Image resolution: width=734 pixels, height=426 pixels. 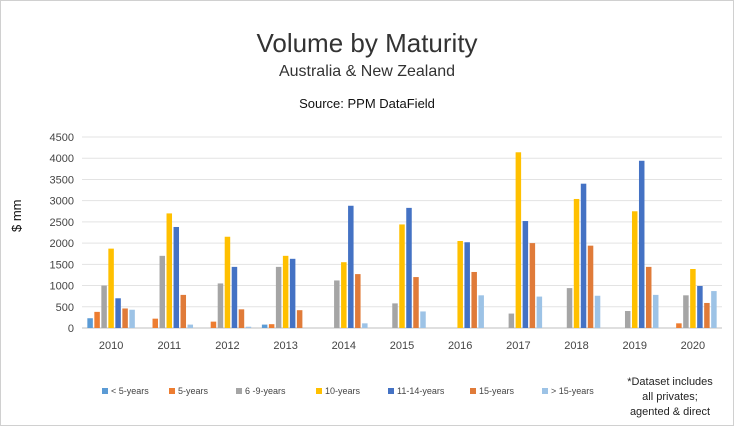 What do you see at coordinates (670, 382) in the screenshot?
I see `footnote-line: *Dataset includes` at bounding box center [670, 382].